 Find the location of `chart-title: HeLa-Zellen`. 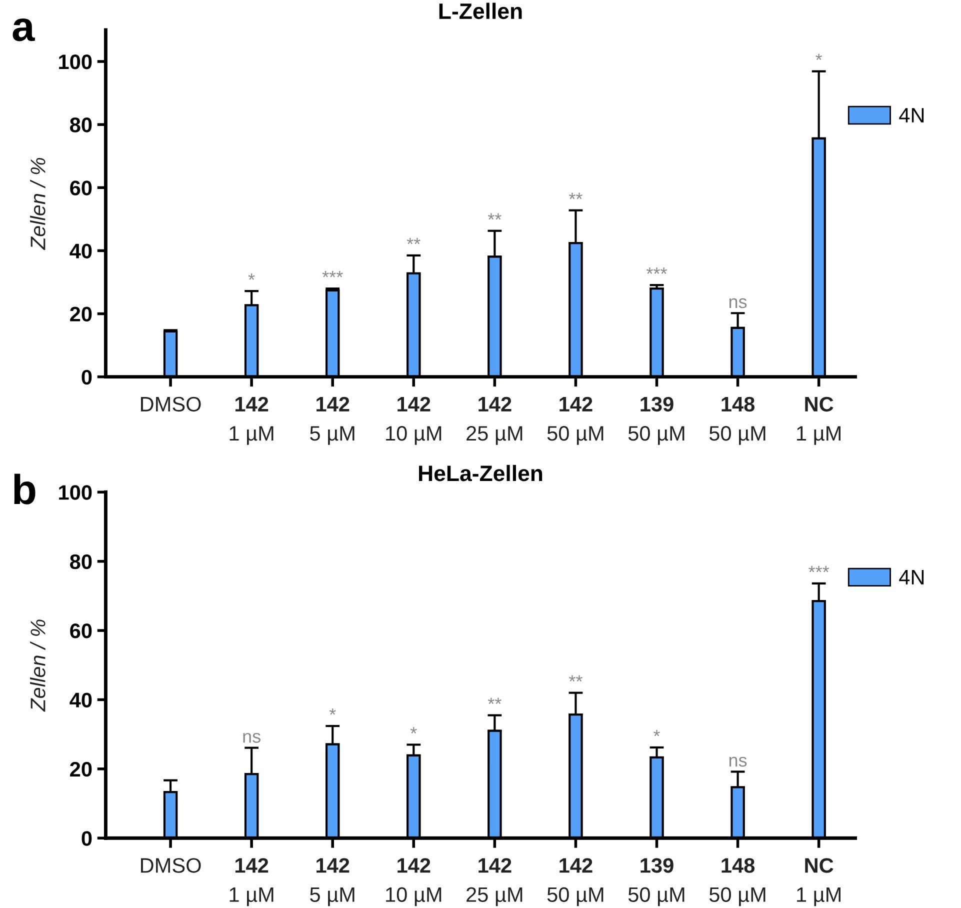

chart-title: HeLa-Zellen is located at coordinates (480, 473).